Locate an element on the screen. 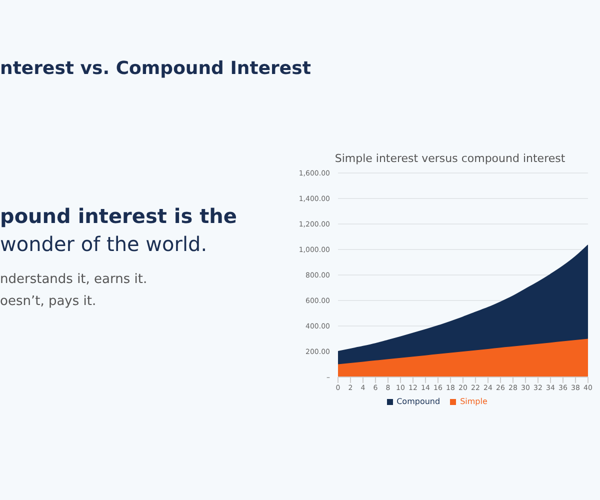 Image resolution: width=600 pixels, height=500 pixels. text: pound interest is the is located at coordinates (118, 216).